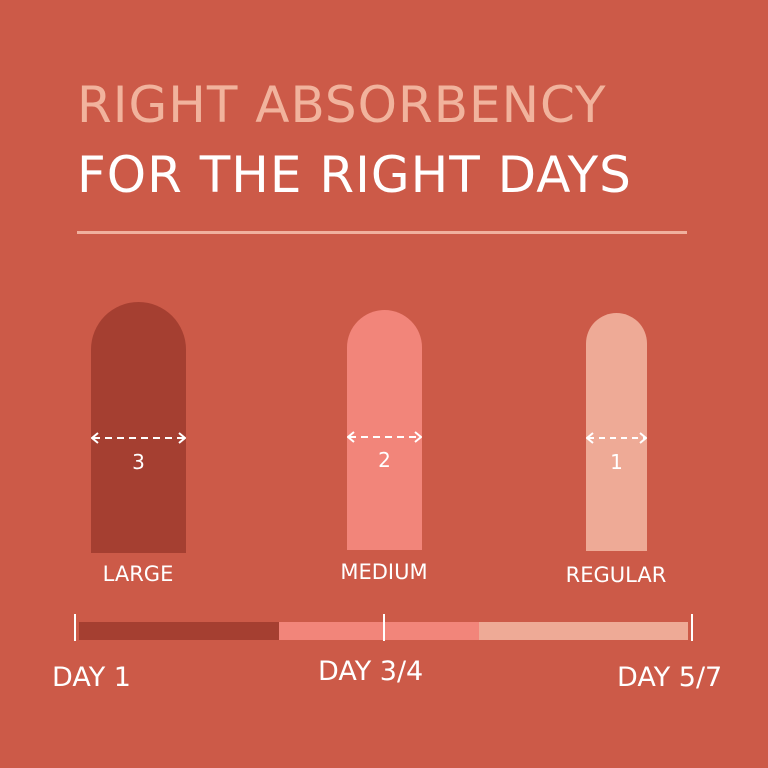  I want to click on pad-medium: 2, so click(384, 430).